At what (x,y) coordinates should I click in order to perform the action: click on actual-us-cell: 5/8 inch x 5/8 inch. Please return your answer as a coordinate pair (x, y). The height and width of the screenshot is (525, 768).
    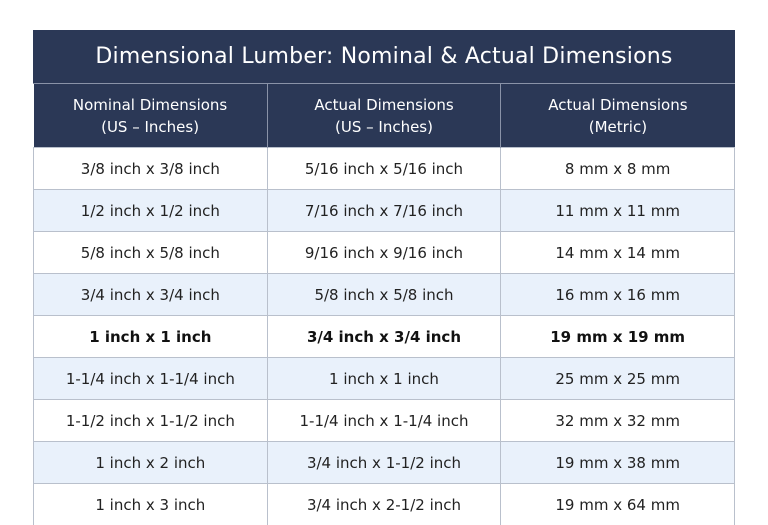
    Looking at the image, I should click on (384, 295).